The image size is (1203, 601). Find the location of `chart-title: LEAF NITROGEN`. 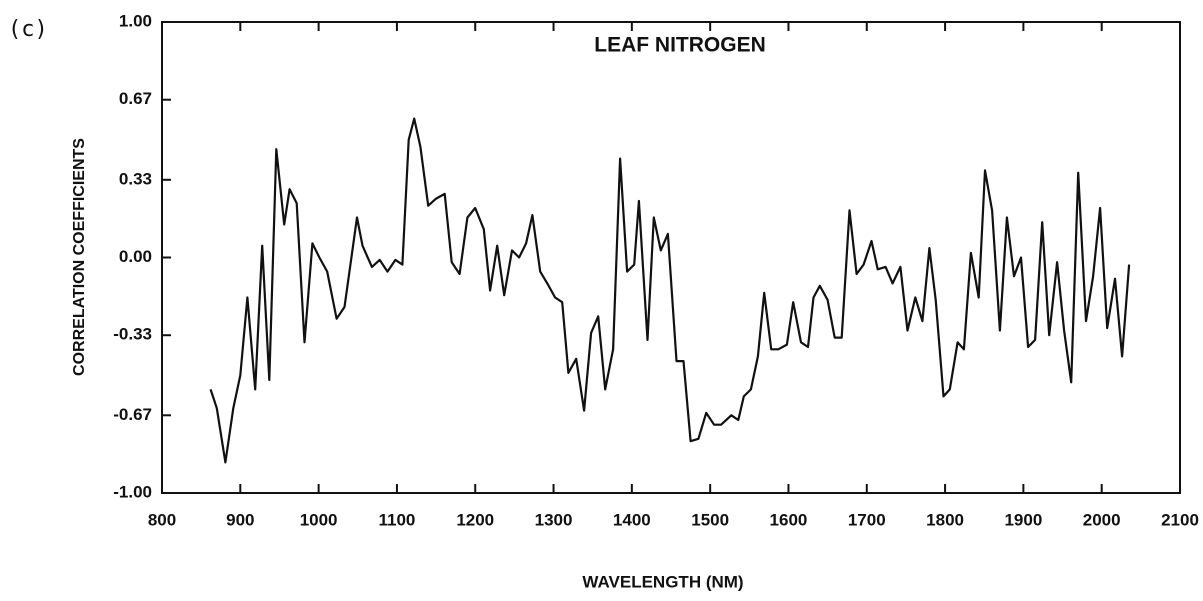

chart-title: LEAF NITROGEN is located at coordinates (680, 45).